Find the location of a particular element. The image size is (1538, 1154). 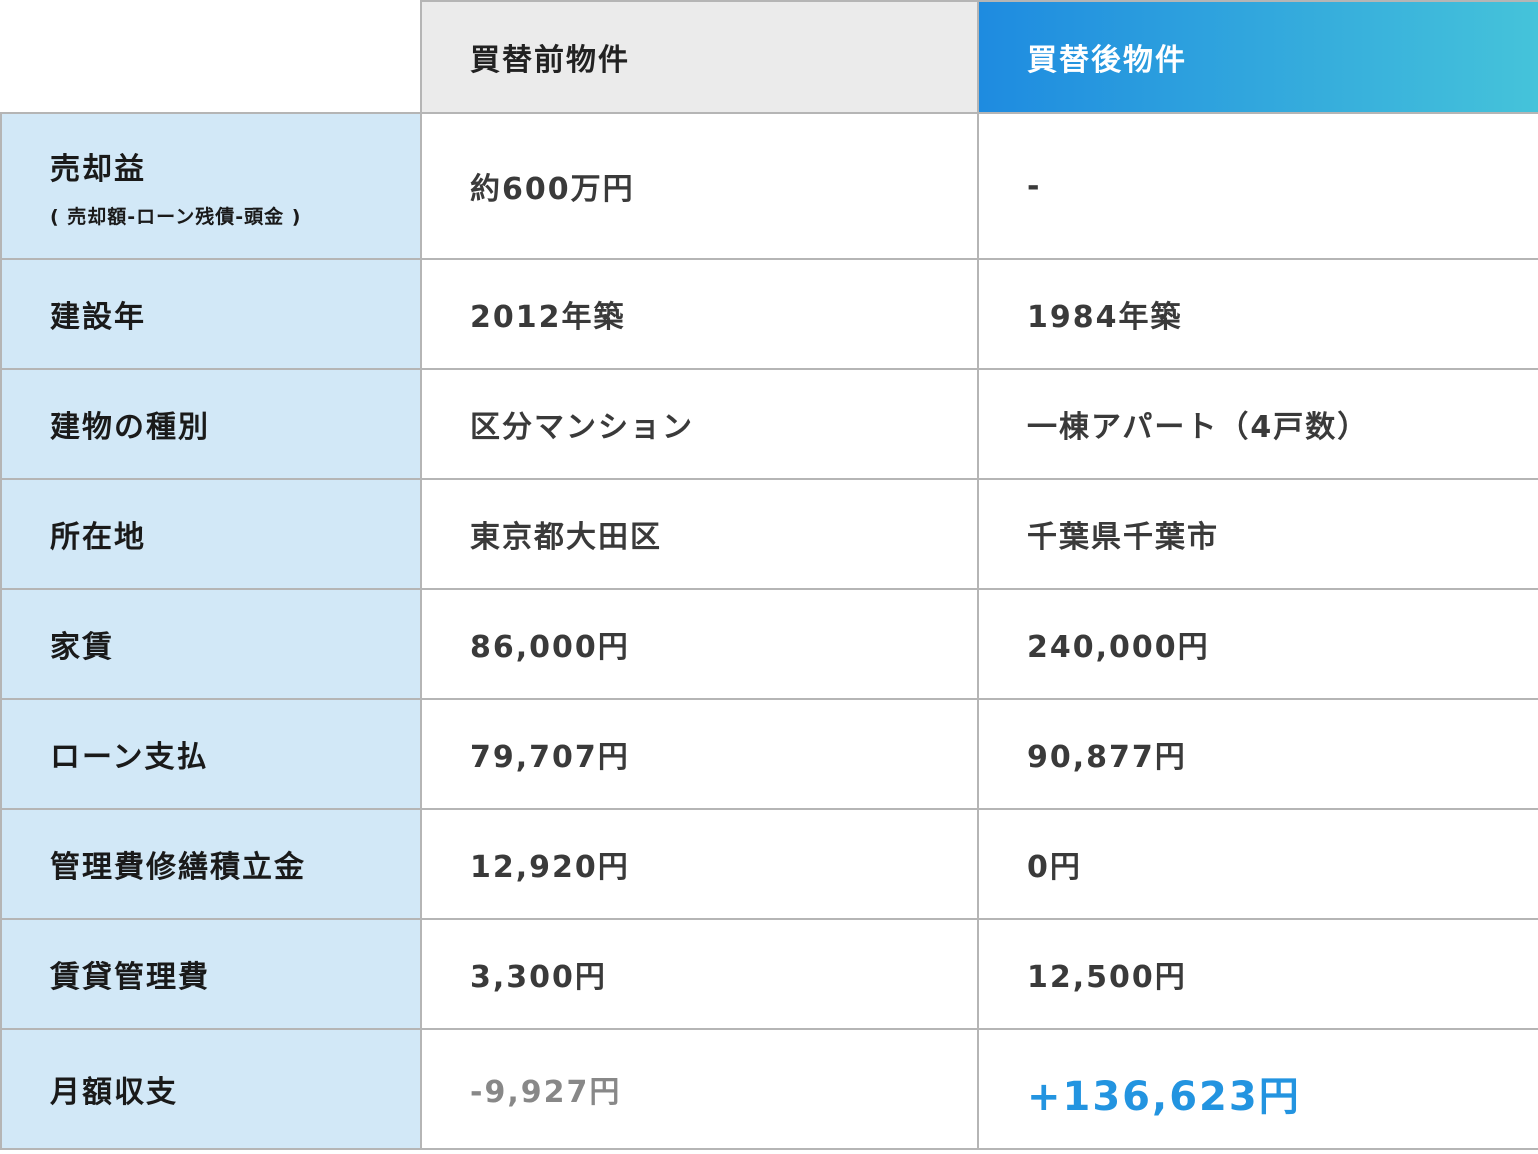

before-value: 12,920円 is located at coordinates (699, 864).